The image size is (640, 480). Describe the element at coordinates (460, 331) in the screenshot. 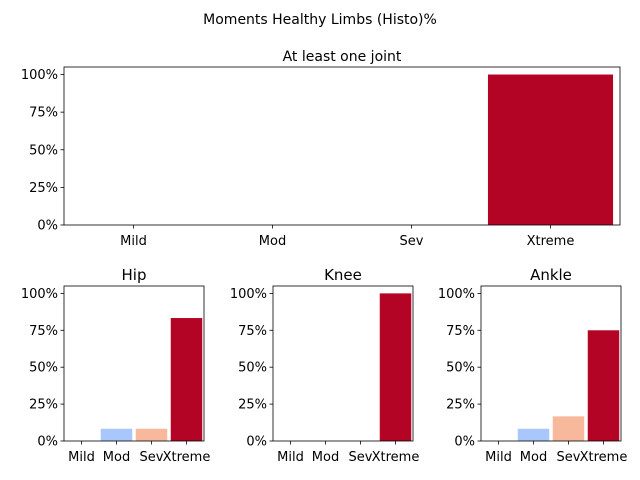

I see `y-tick-label-ankle-3: 75%` at that location.